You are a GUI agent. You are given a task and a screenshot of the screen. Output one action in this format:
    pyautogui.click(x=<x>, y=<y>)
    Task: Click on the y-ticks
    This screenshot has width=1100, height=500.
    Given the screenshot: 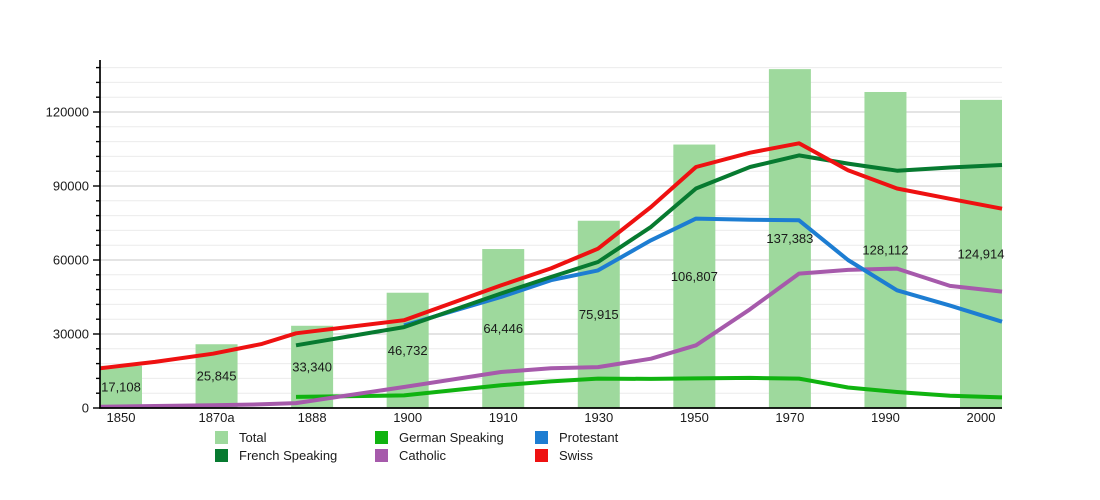 What is the action you would take?
    pyautogui.click(x=96, y=237)
    